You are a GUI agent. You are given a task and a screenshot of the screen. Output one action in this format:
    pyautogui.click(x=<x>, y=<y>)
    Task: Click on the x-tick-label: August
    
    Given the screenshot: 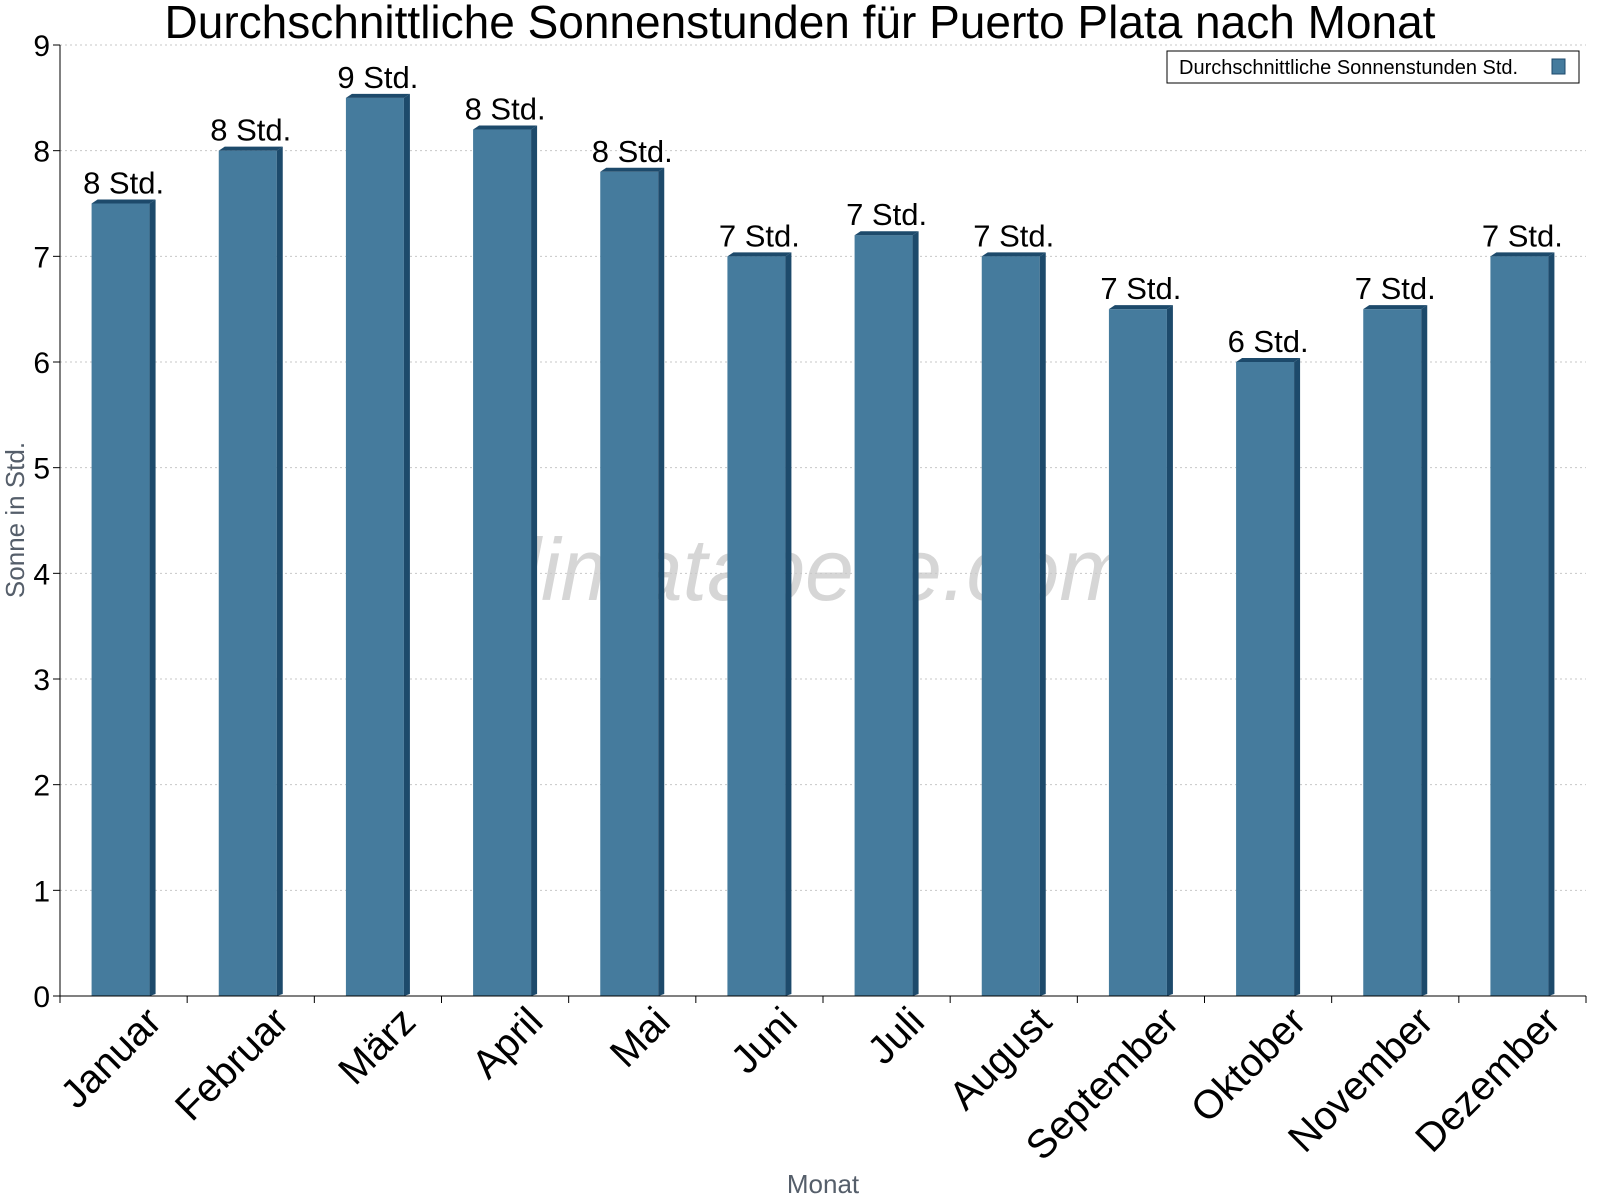 What is the action you would take?
    pyautogui.click(x=1000, y=1058)
    